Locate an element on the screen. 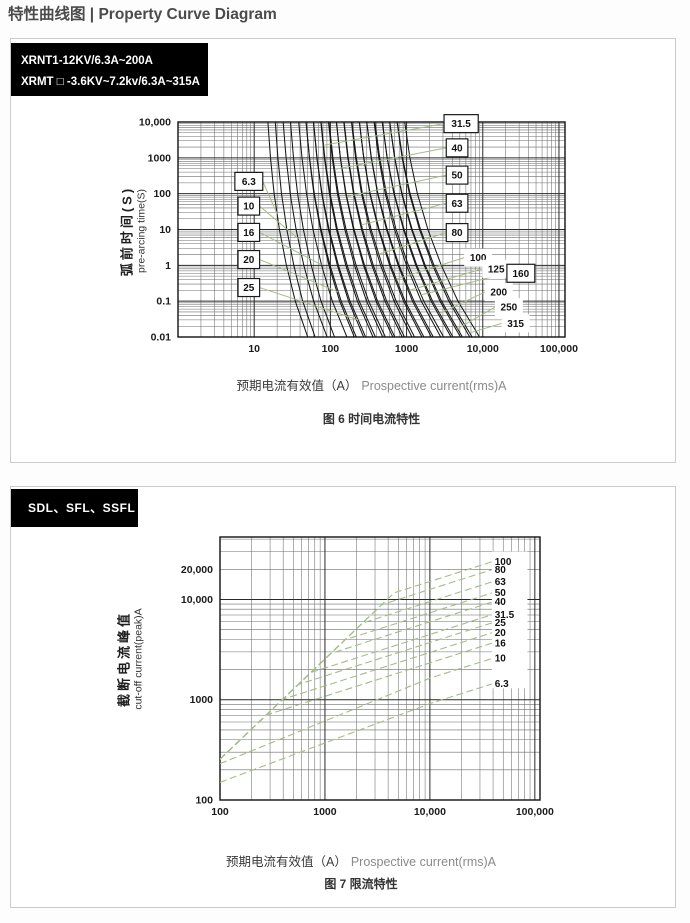 This screenshot has height=923, width=690. svg-text: 200 is located at coordinates (498, 293).